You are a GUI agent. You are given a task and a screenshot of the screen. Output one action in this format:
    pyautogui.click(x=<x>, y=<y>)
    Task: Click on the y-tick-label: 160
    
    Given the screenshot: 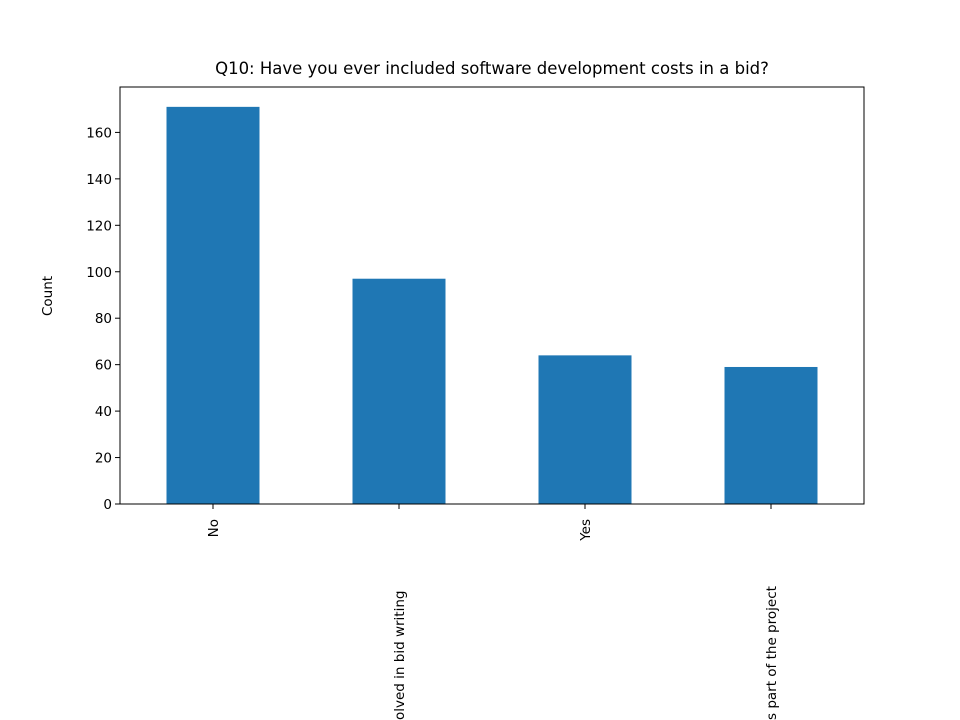 What is the action you would take?
    pyautogui.click(x=99, y=133)
    